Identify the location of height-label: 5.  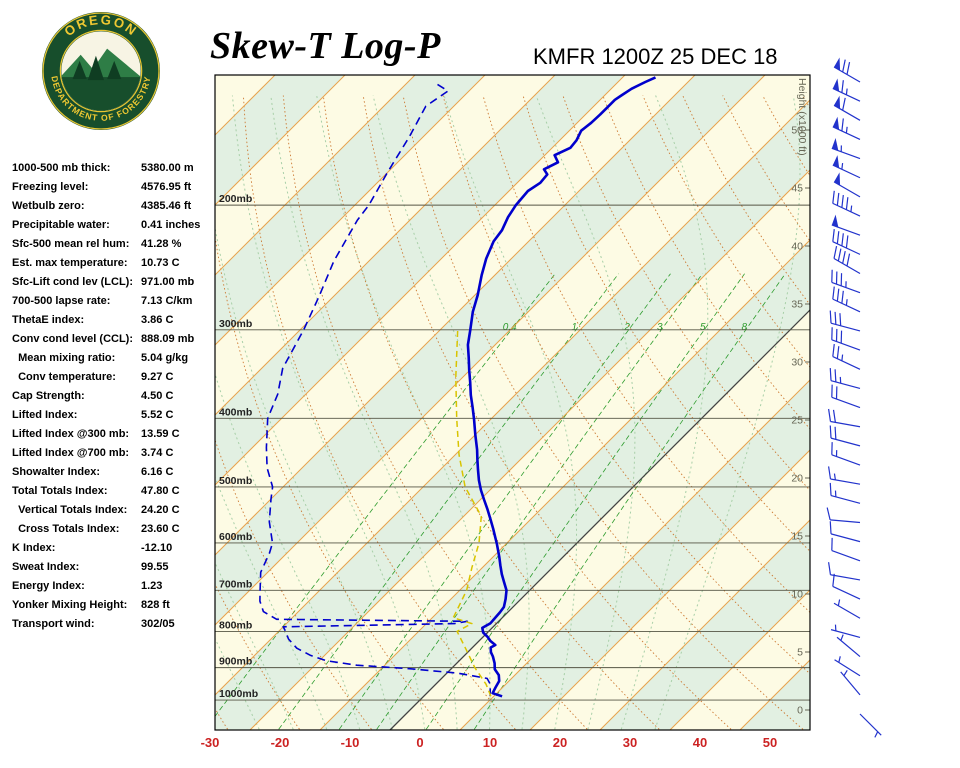
(800, 653).